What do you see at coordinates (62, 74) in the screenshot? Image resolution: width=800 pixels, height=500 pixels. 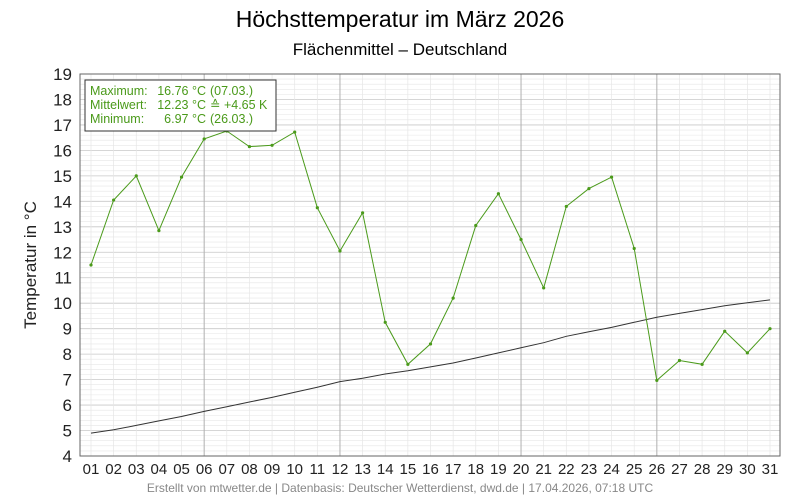 I see `y-tick-label: 19` at bounding box center [62, 74].